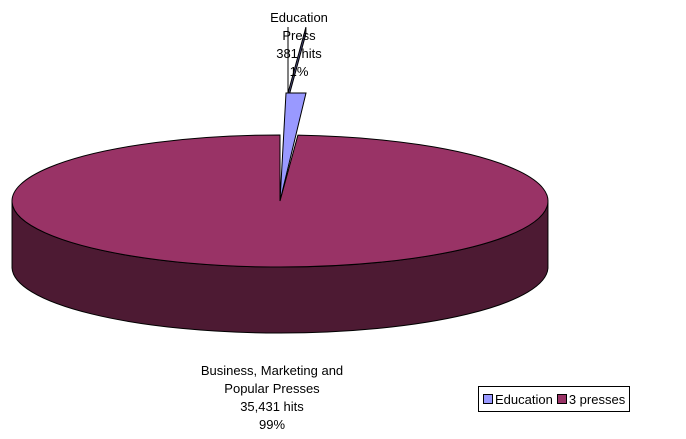  I want to click on education-slice-label: Education Press 381 hits 1%, so click(299, 45).